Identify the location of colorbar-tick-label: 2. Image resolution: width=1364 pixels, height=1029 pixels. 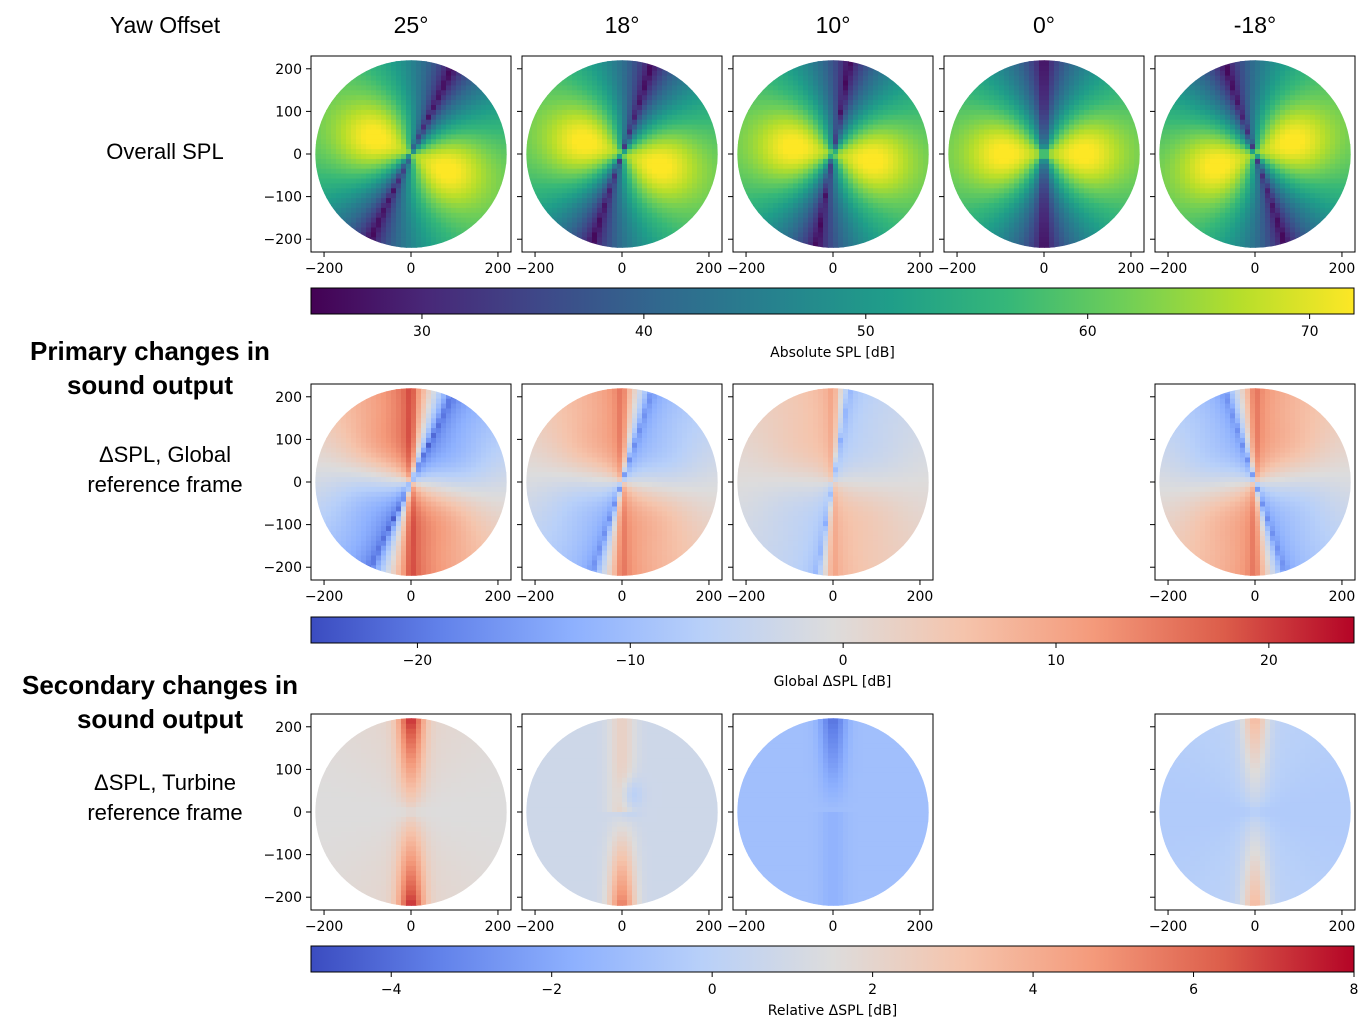
(872, 990).